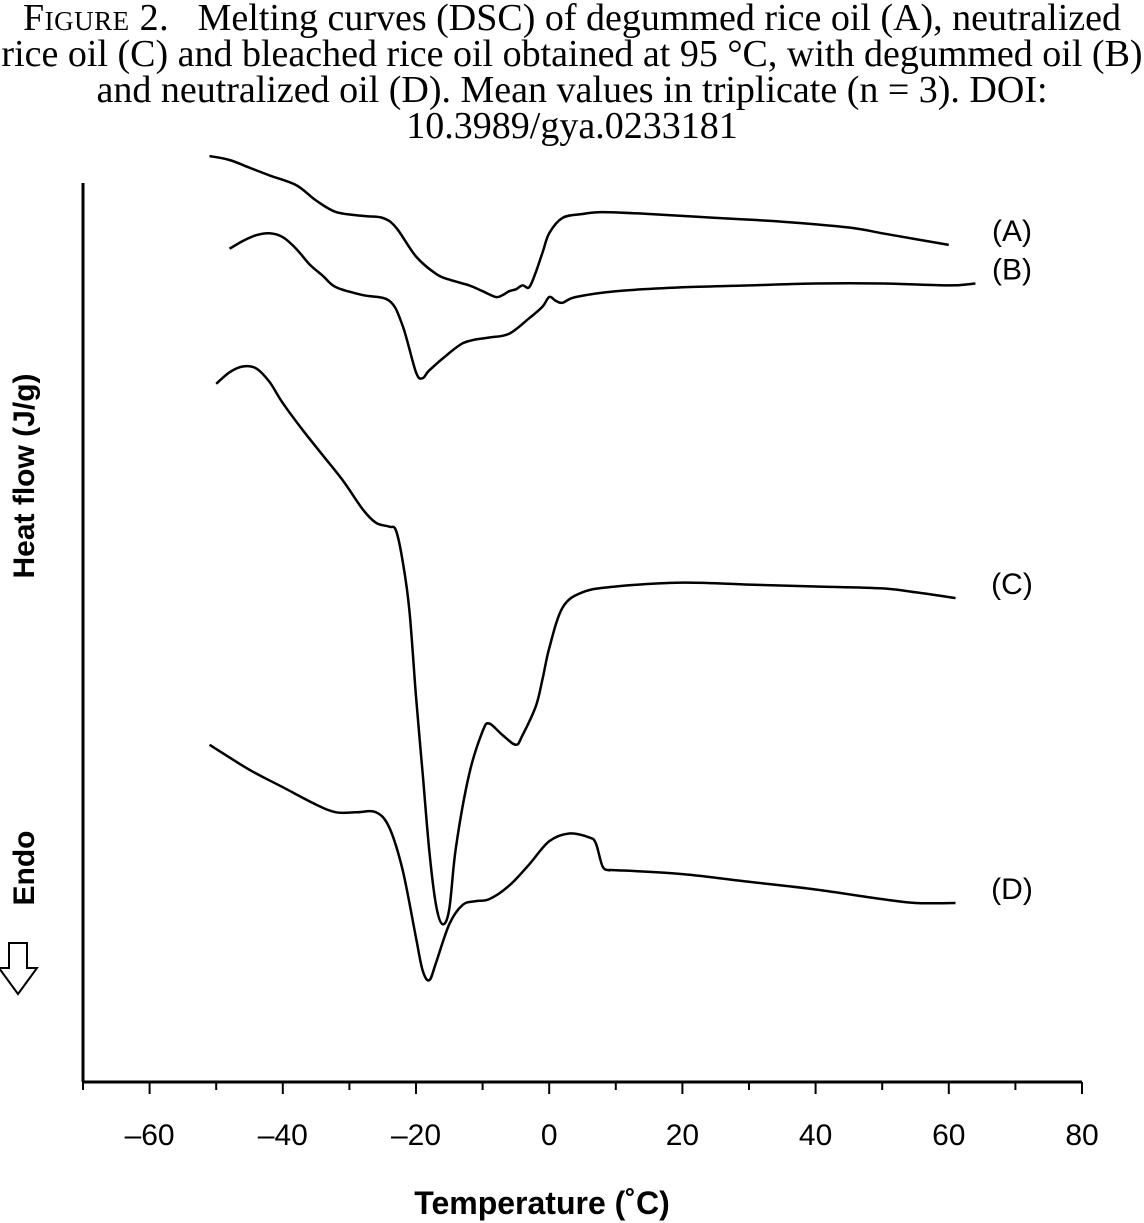 This screenshot has height=1223, width=1144. I want to click on series-line-d, so click(582, 862).